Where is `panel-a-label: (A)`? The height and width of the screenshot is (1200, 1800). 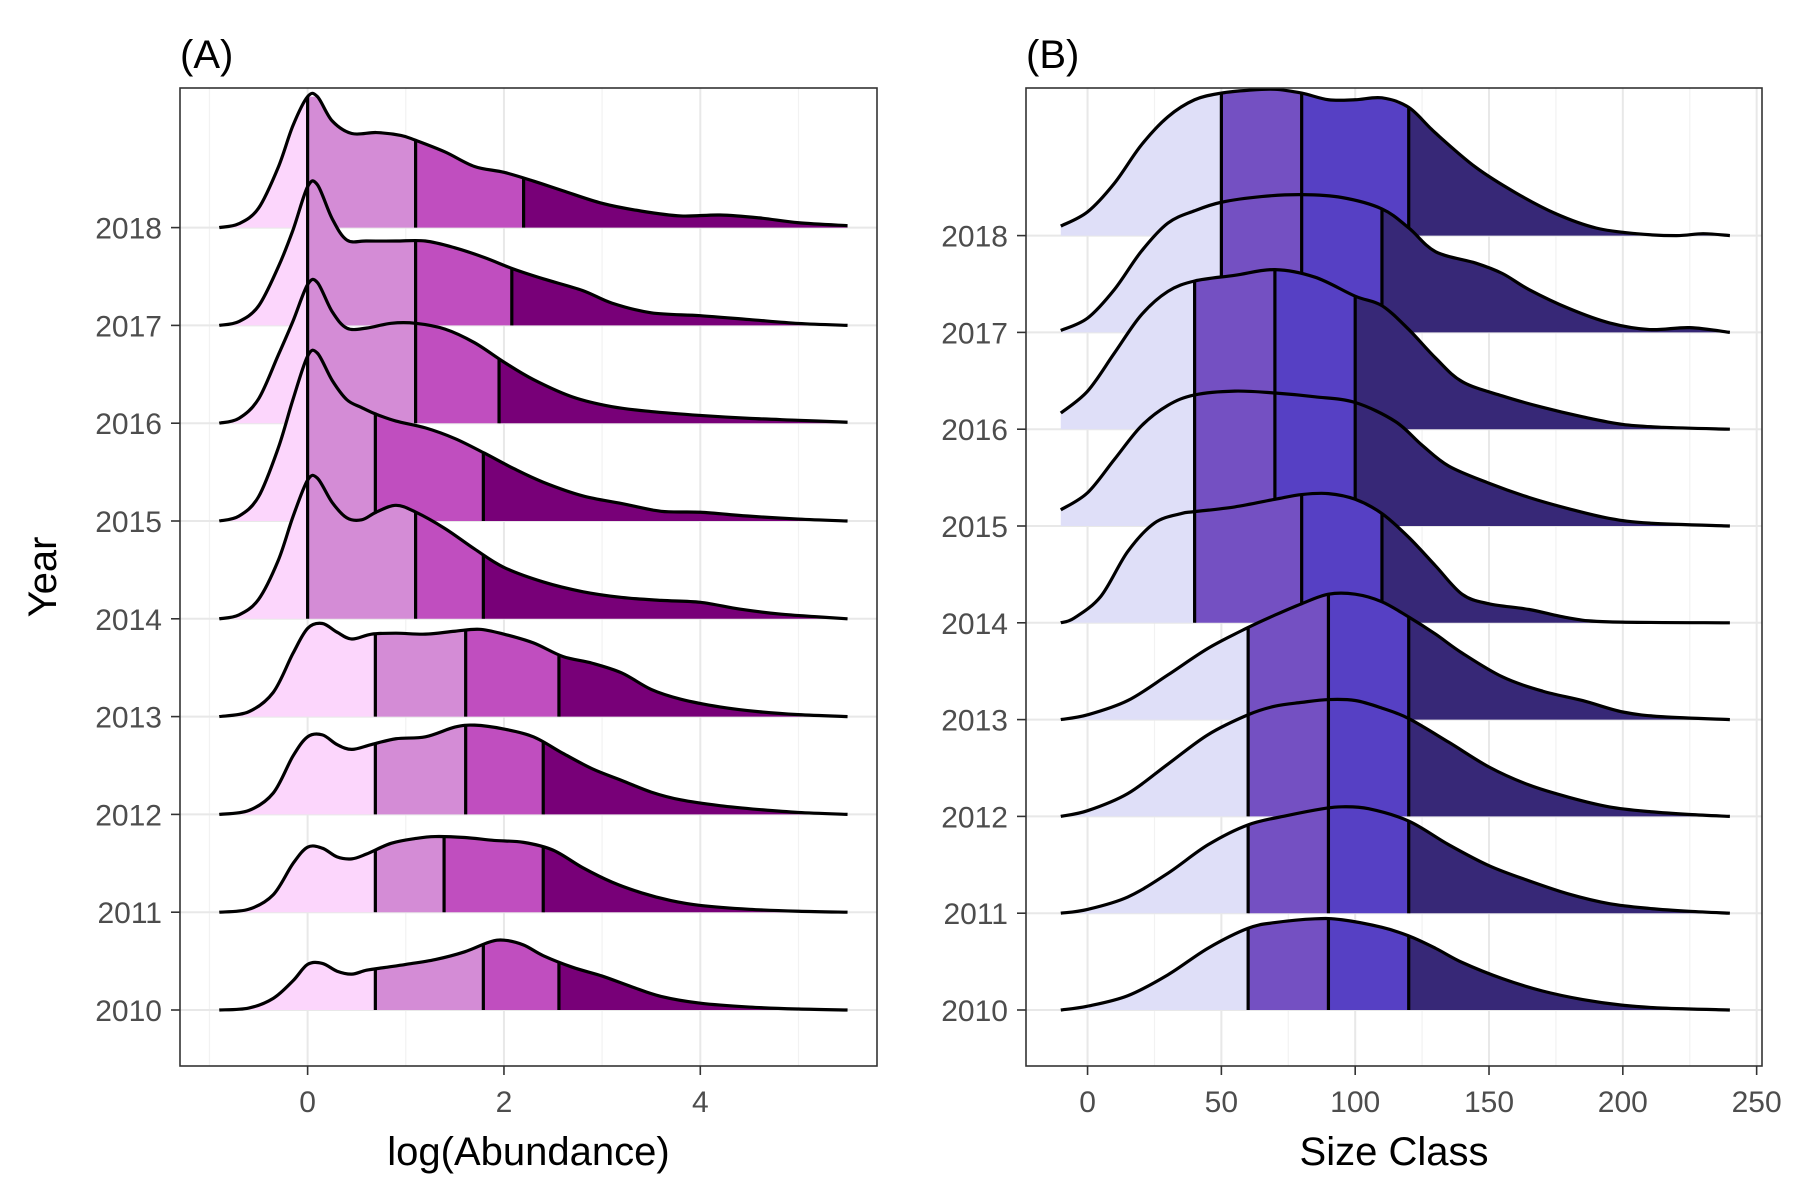 panel-a-label: (A) is located at coordinates (206, 55).